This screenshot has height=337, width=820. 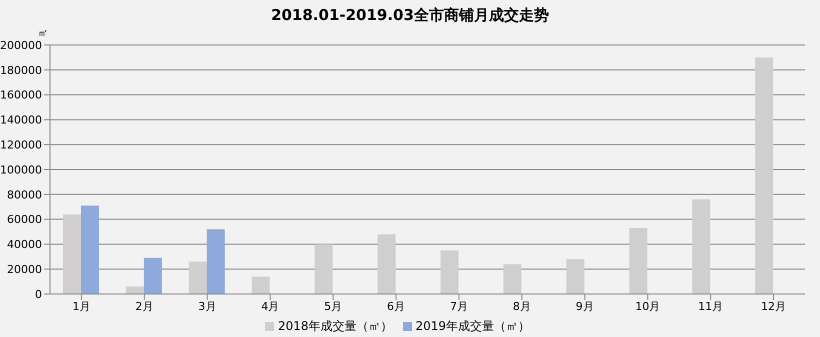 I want to click on y-tick-label: 20000, so click(x=24, y=269).